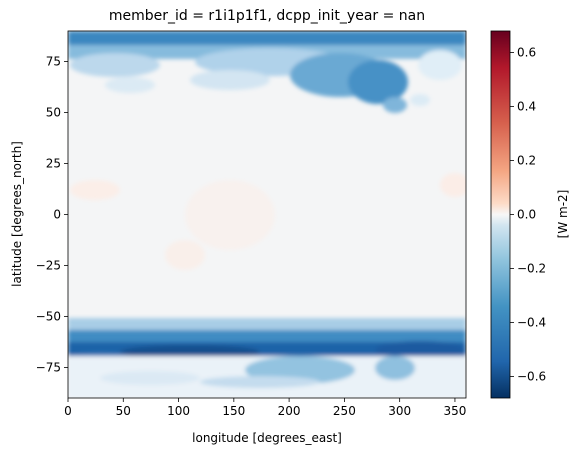 This screenshot has height=453, width=581. Describe the element at coordinates (53, 164) in the screenshot. I see `y-tick-label: 25` at that location.